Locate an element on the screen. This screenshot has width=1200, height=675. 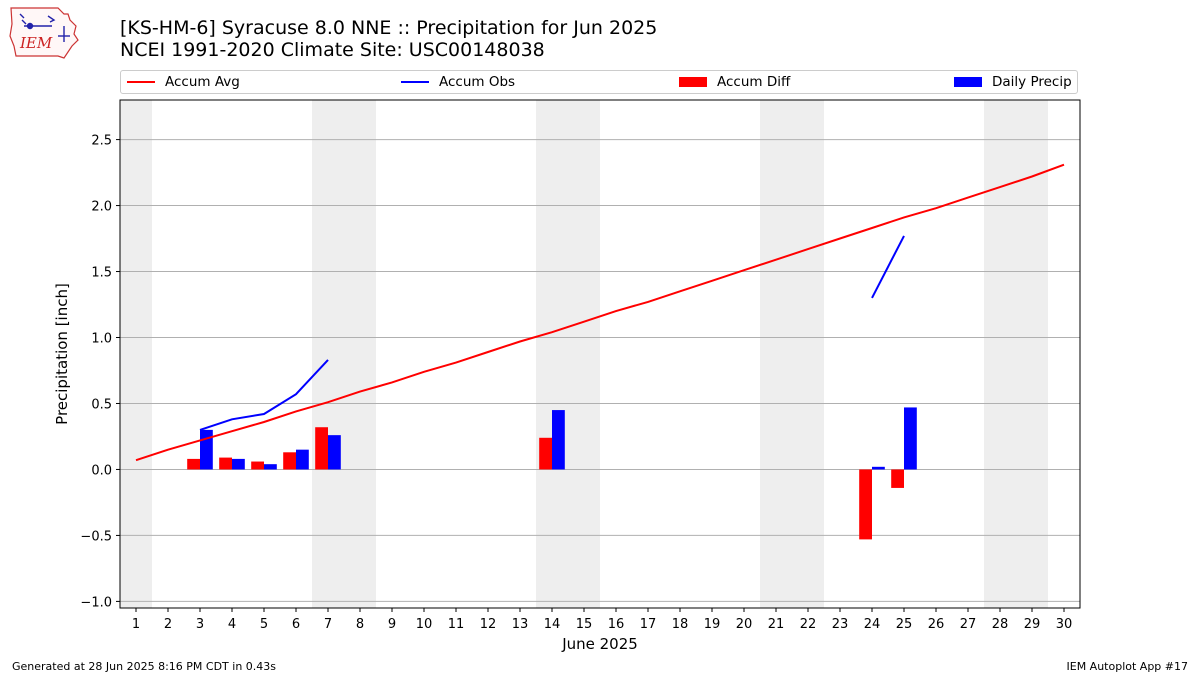
legend-label: Accum Avg is located at coordinates (202, 82).